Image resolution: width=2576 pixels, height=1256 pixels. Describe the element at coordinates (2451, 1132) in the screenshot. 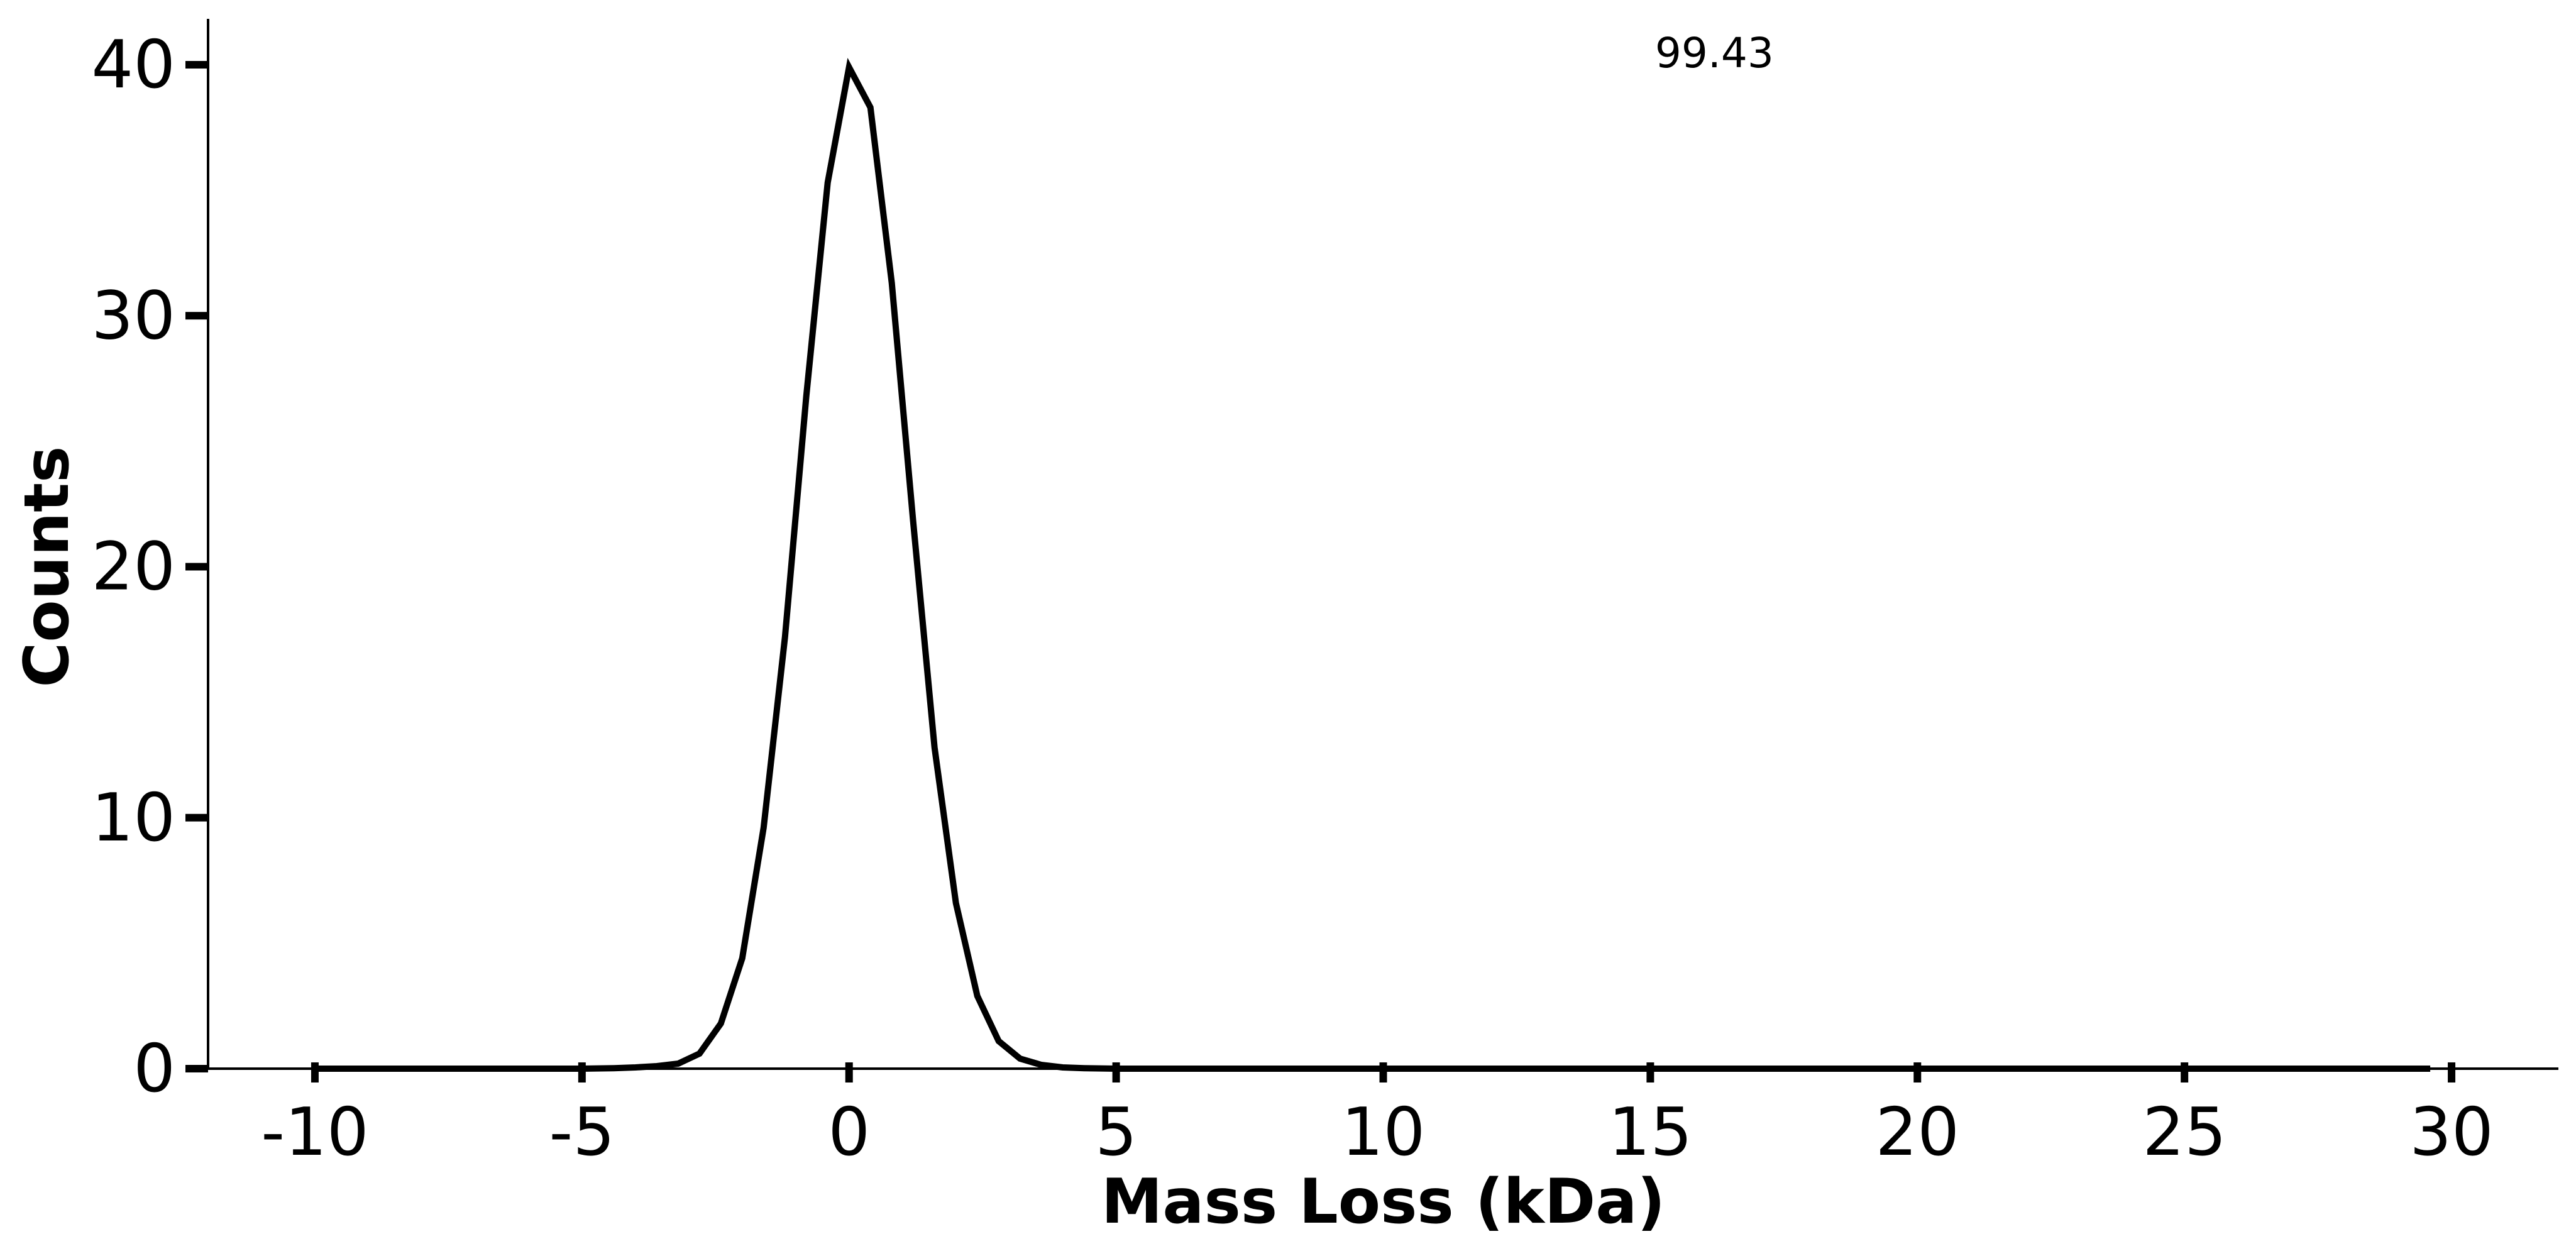

I see `x-tick-label: 30` at that location.